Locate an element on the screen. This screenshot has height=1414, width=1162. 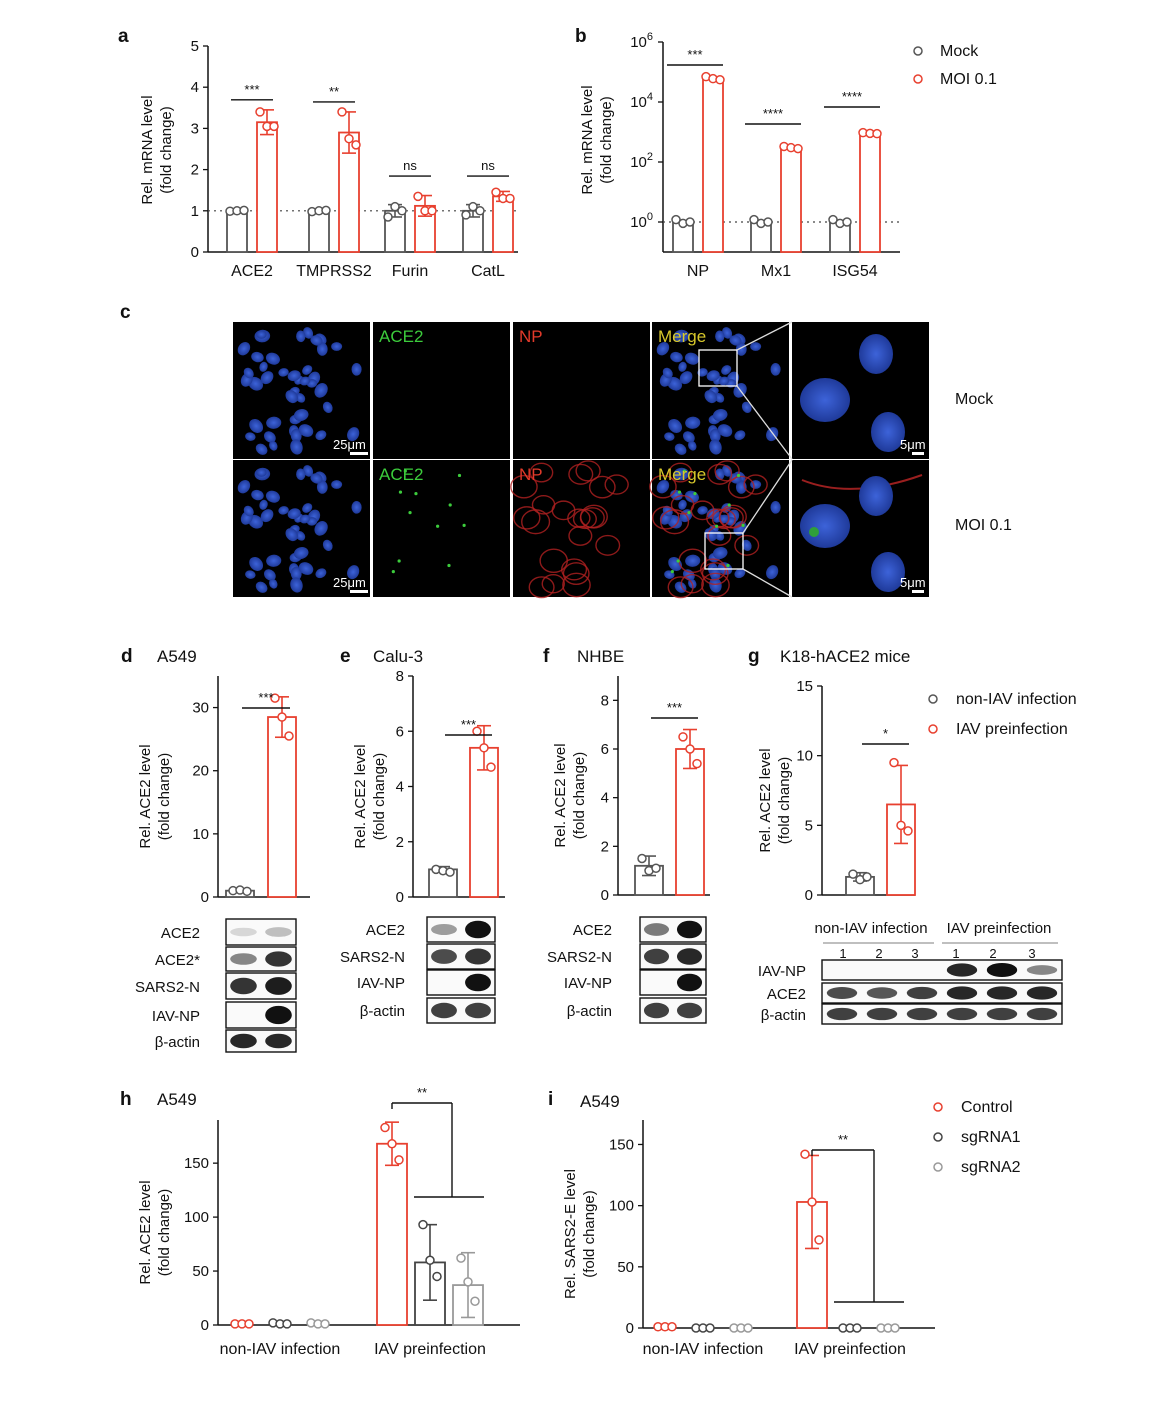
blot-label-f: ACE2 is located at coordinates (592, 930).